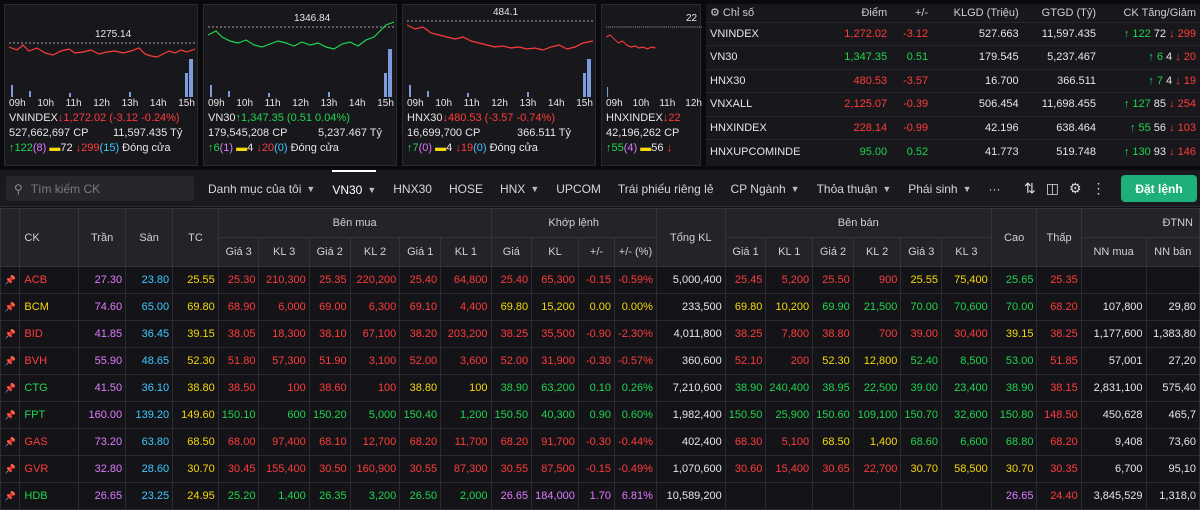 The width and height of the screenshot is (1200, 510). Describe the element at coordinates (745, 388) in the screenshot. I see `ask-price-1: 38.90` at that location.